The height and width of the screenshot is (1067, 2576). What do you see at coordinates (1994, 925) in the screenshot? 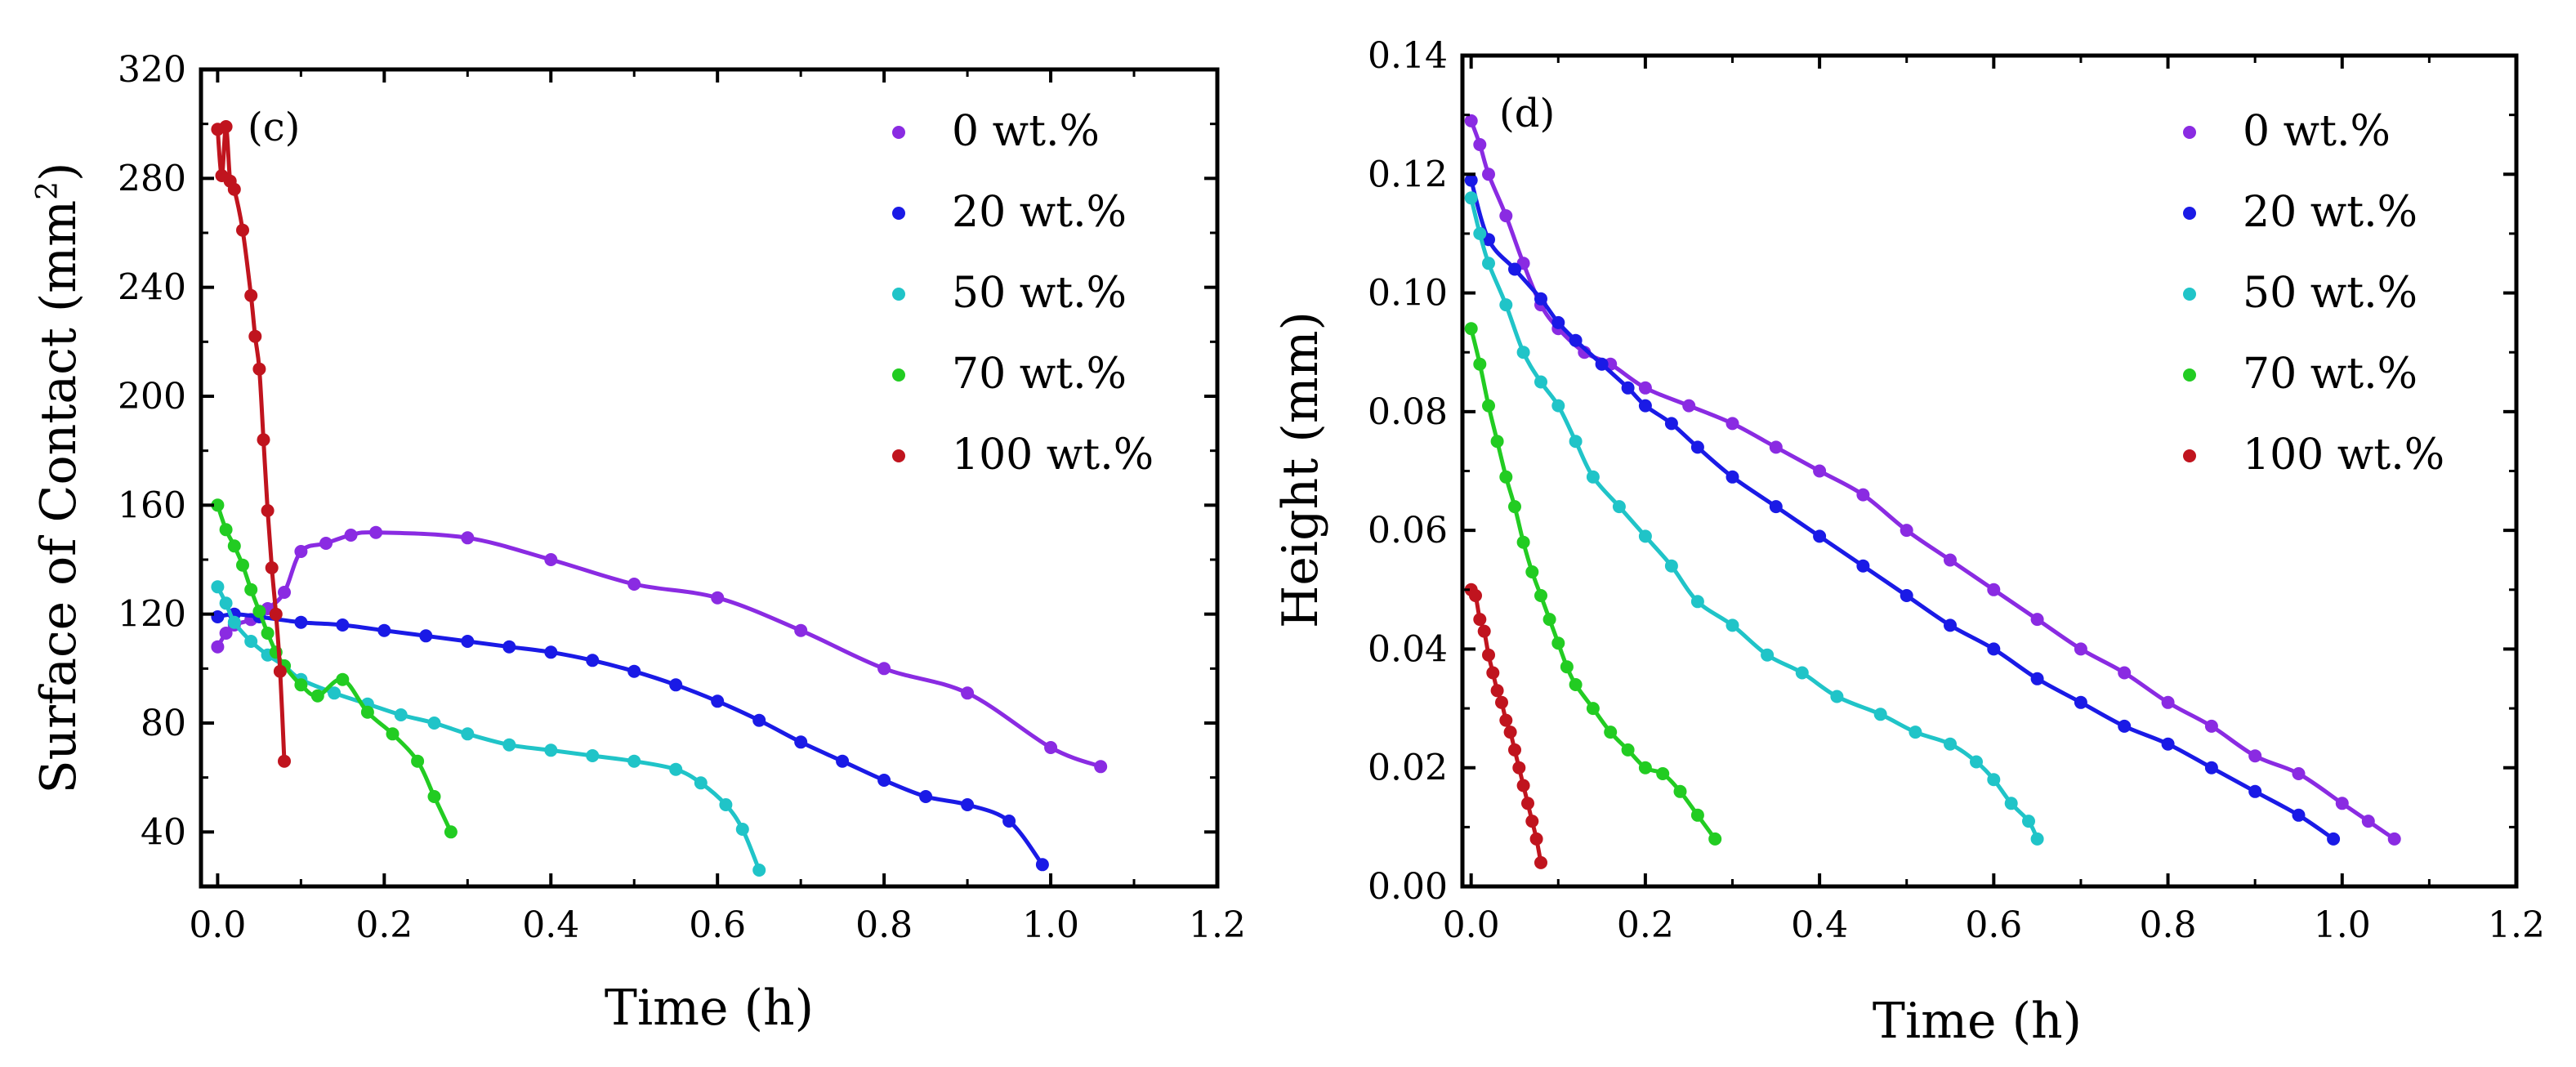
I see `x-tick-label: 0.6` at bounding box center [1994, 925].